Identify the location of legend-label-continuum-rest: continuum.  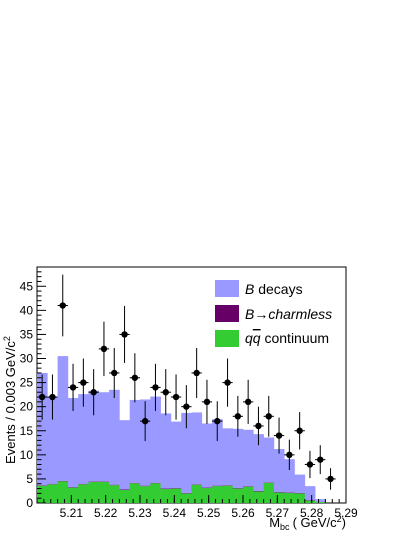
(295, 338).